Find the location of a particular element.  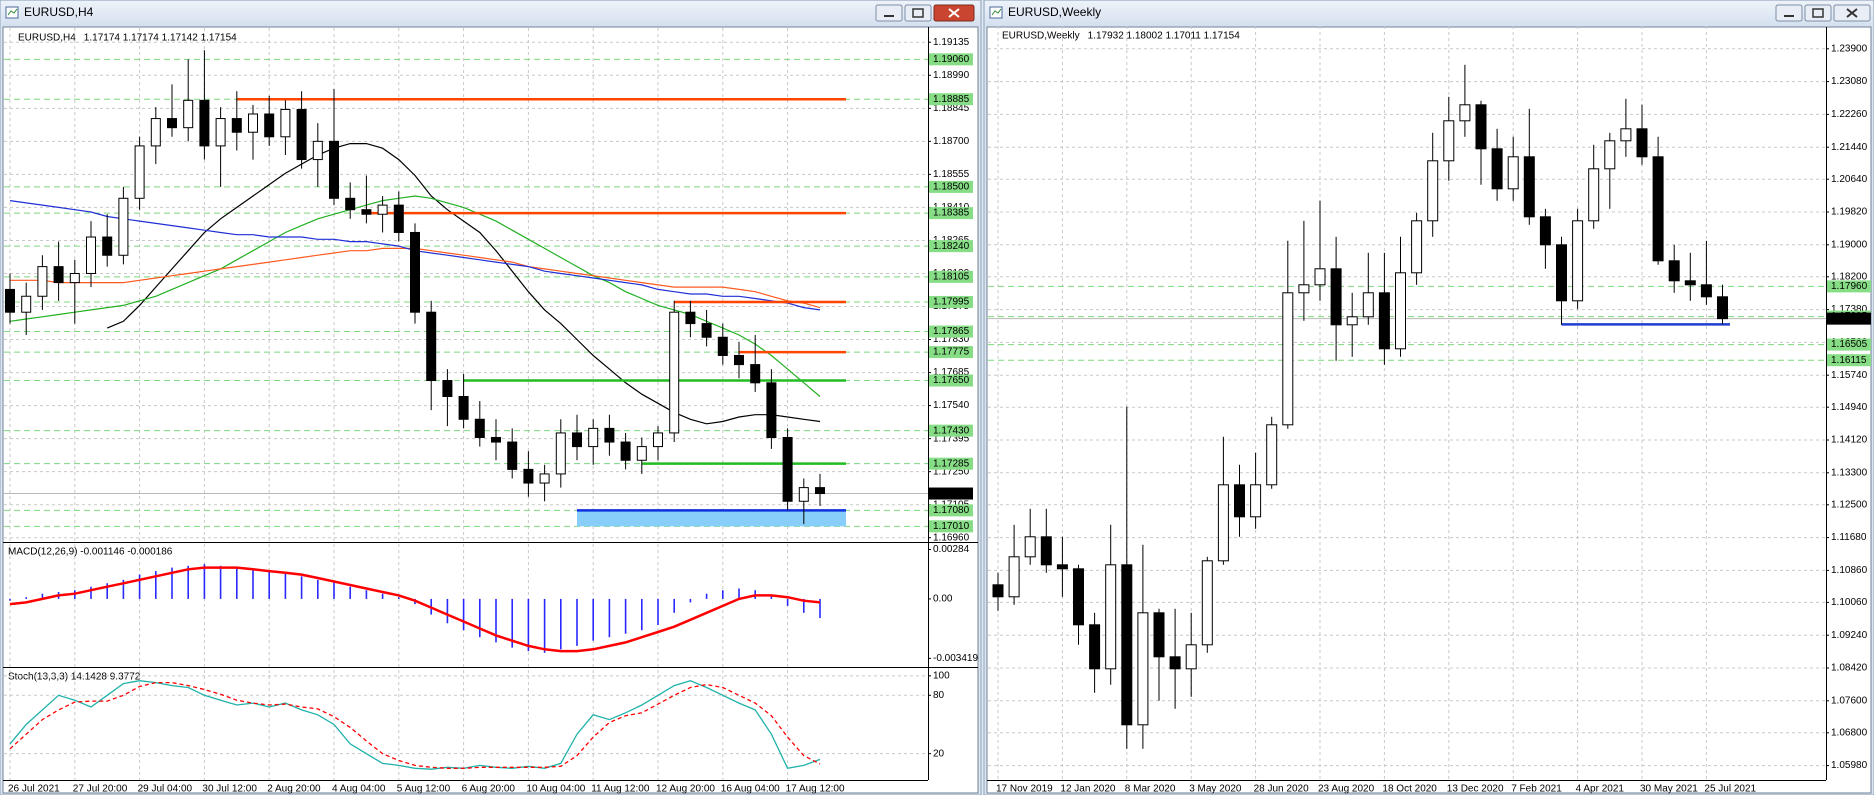

x-tick-label: 26 Jul 2021 is located at coordinates (34, 789).